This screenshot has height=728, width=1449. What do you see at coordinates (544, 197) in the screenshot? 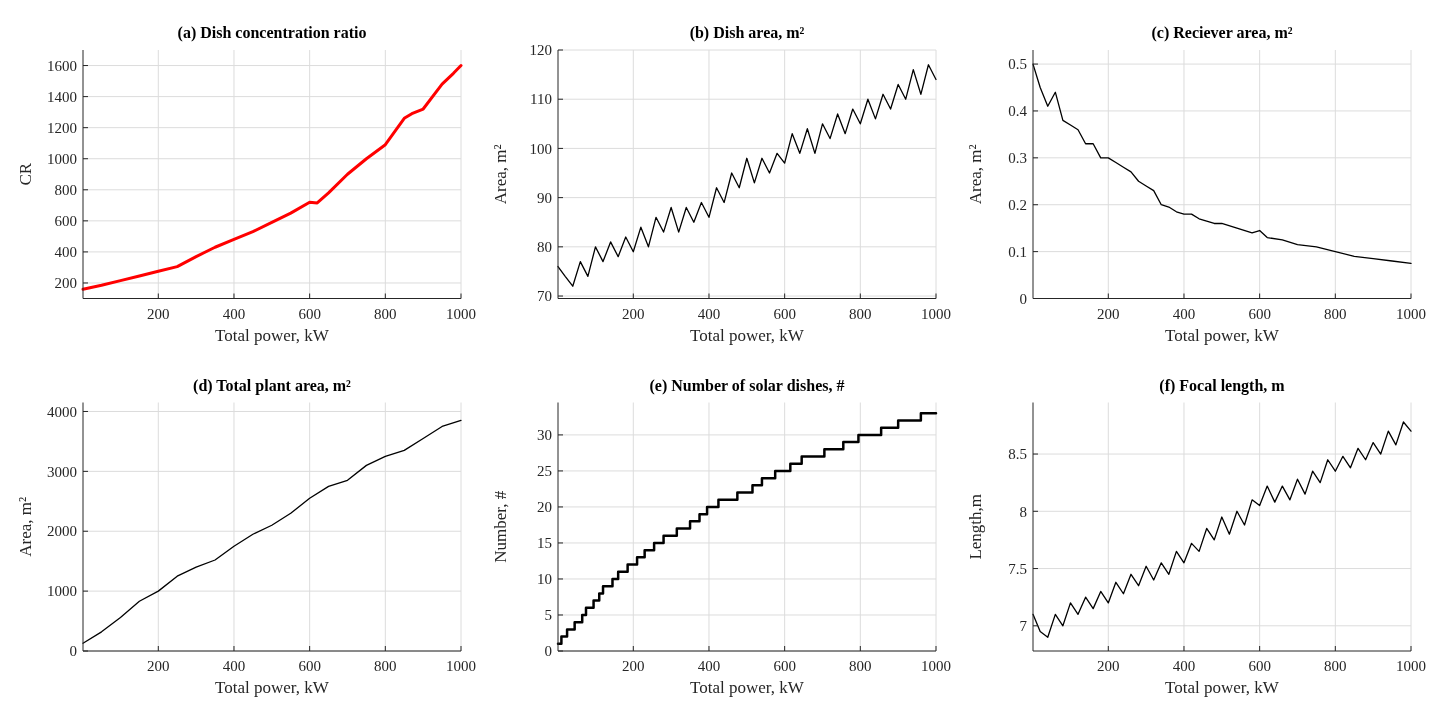
I see `y-tick-label: 90` at bounding box center [544, 197].